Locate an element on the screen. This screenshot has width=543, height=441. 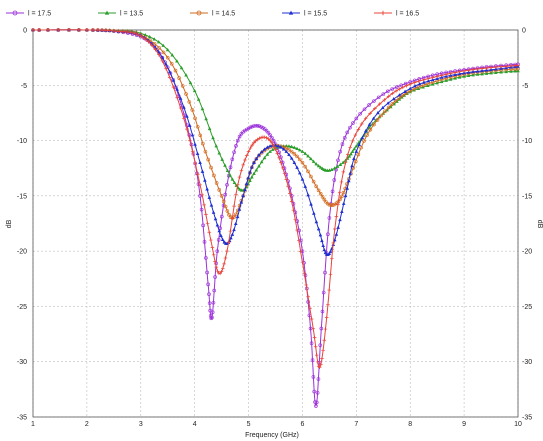
legend-label: l = 16.5 is located at coordinates (407, 14).